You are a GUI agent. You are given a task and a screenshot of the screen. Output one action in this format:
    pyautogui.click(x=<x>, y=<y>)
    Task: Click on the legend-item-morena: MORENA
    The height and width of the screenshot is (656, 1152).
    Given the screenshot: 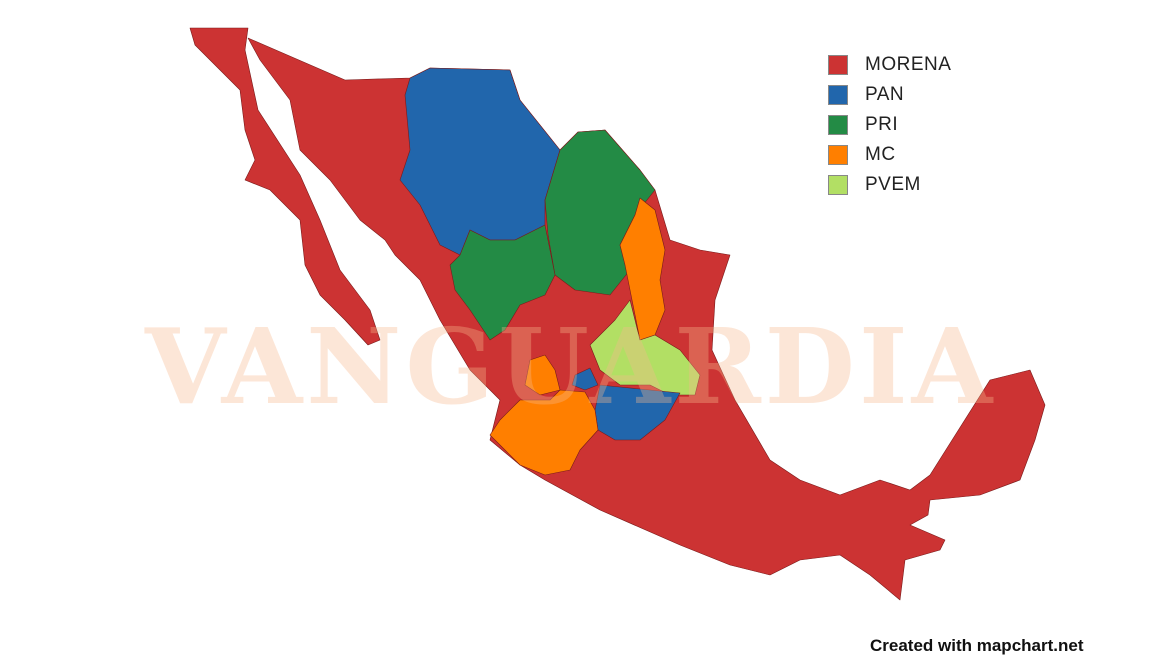 What is the action you would take?
    pyautogui.click(x=889, y=65)
    